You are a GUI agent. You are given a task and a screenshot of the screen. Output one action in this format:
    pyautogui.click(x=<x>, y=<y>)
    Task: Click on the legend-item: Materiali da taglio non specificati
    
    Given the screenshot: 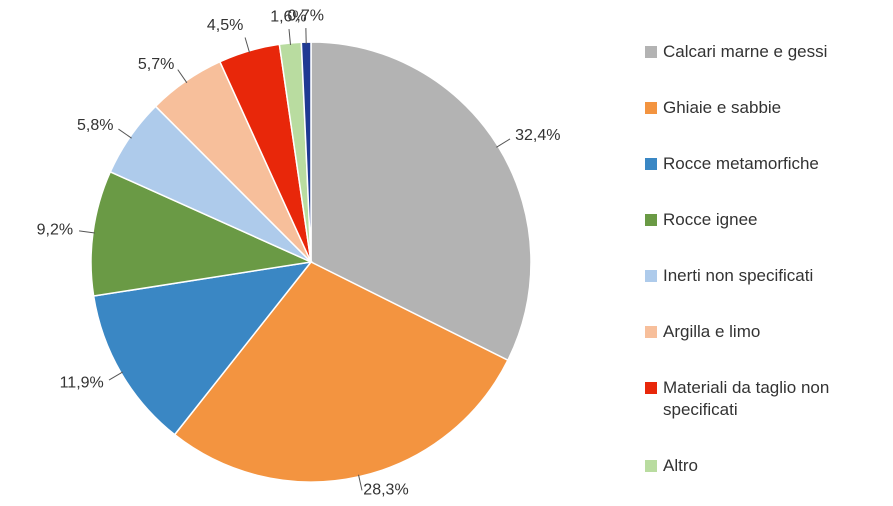 What is the action you would take?
    pyautogui.click(x=765, y=399)
    